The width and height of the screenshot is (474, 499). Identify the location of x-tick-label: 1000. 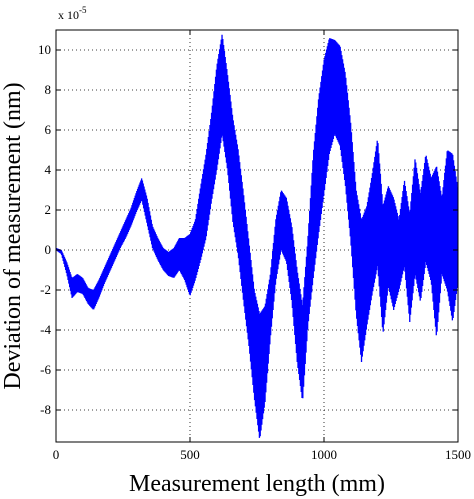
(324, 454).